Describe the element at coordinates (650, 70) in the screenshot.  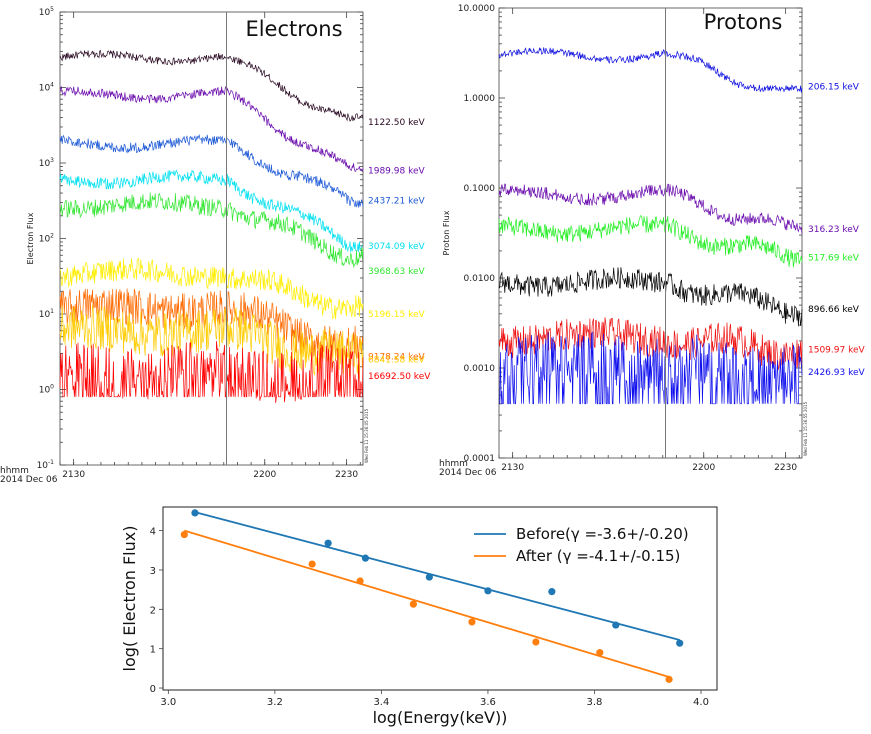
I see `series-line-206-15-kev` at that location.